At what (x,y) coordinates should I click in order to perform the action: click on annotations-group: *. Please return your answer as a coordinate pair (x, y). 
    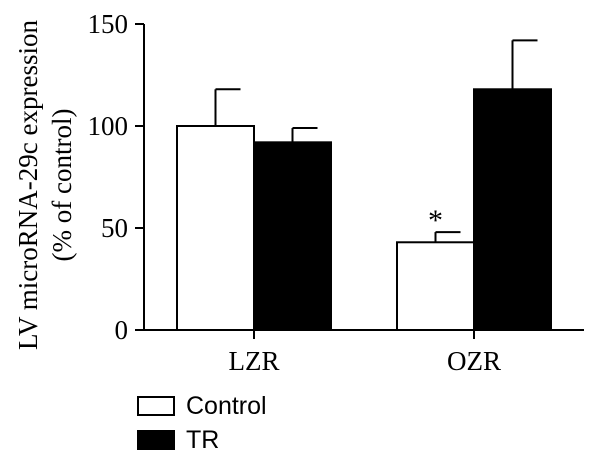
    Looking at the image, I should click on (435, 220).